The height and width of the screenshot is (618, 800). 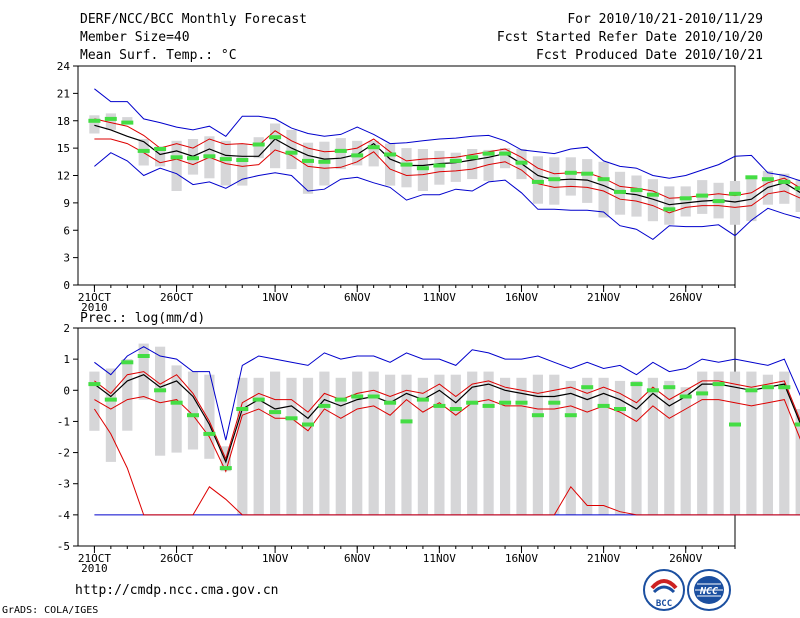 What do you see at coordinates (521, 297) in the screenshot?
I see `temp-xtick-label-5: 16NOV` at bounding box center [521, 297].